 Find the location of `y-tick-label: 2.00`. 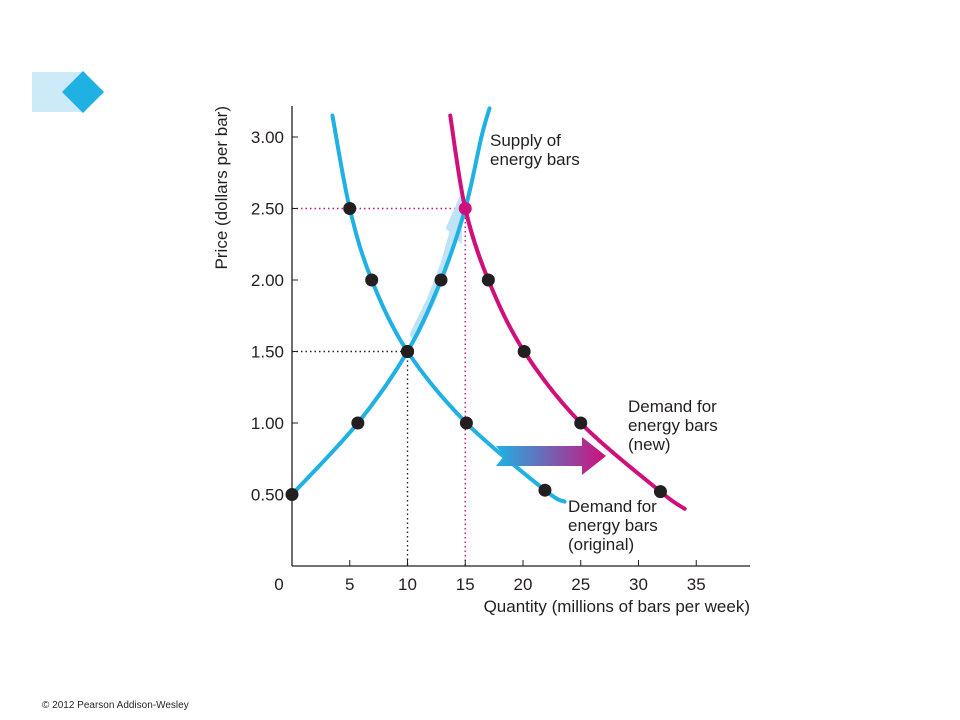

y-tick-label: 2.00 is located at coordinates (267, 280).